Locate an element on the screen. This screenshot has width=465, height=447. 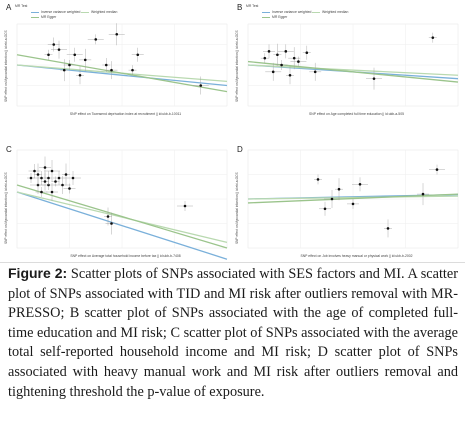
figure-divider is located at coordinates (232, 262).